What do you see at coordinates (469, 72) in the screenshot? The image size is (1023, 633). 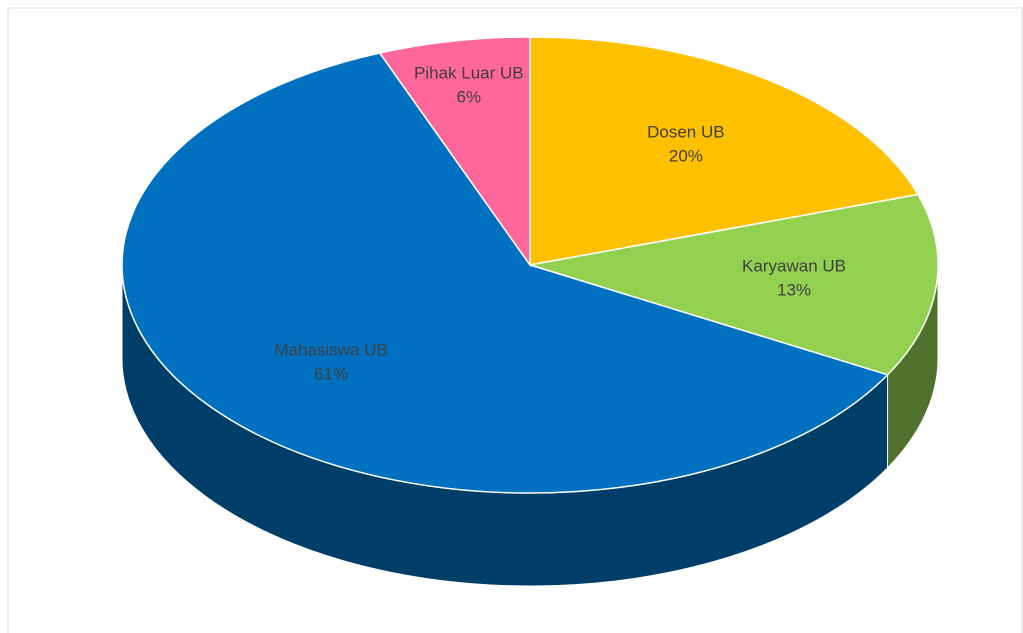 I see `data-label-name: Pihak Luar UB` at bounding box center [469, 72].